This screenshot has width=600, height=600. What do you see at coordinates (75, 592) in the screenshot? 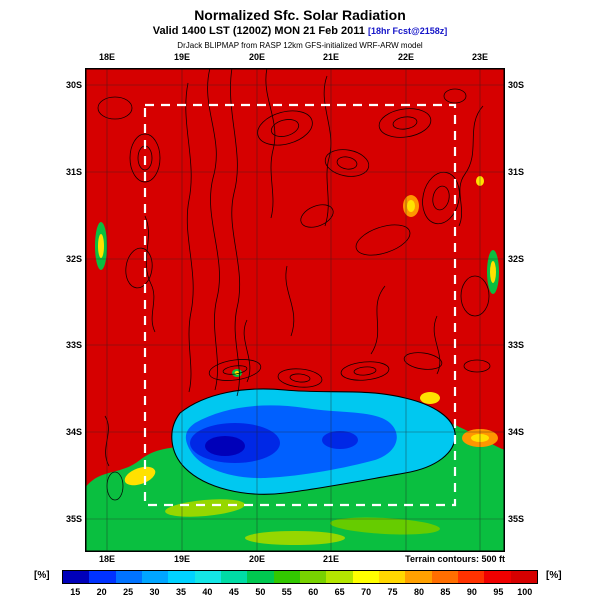
I see `colorbar-tick-label: 15` at bounding box center [75, 592].